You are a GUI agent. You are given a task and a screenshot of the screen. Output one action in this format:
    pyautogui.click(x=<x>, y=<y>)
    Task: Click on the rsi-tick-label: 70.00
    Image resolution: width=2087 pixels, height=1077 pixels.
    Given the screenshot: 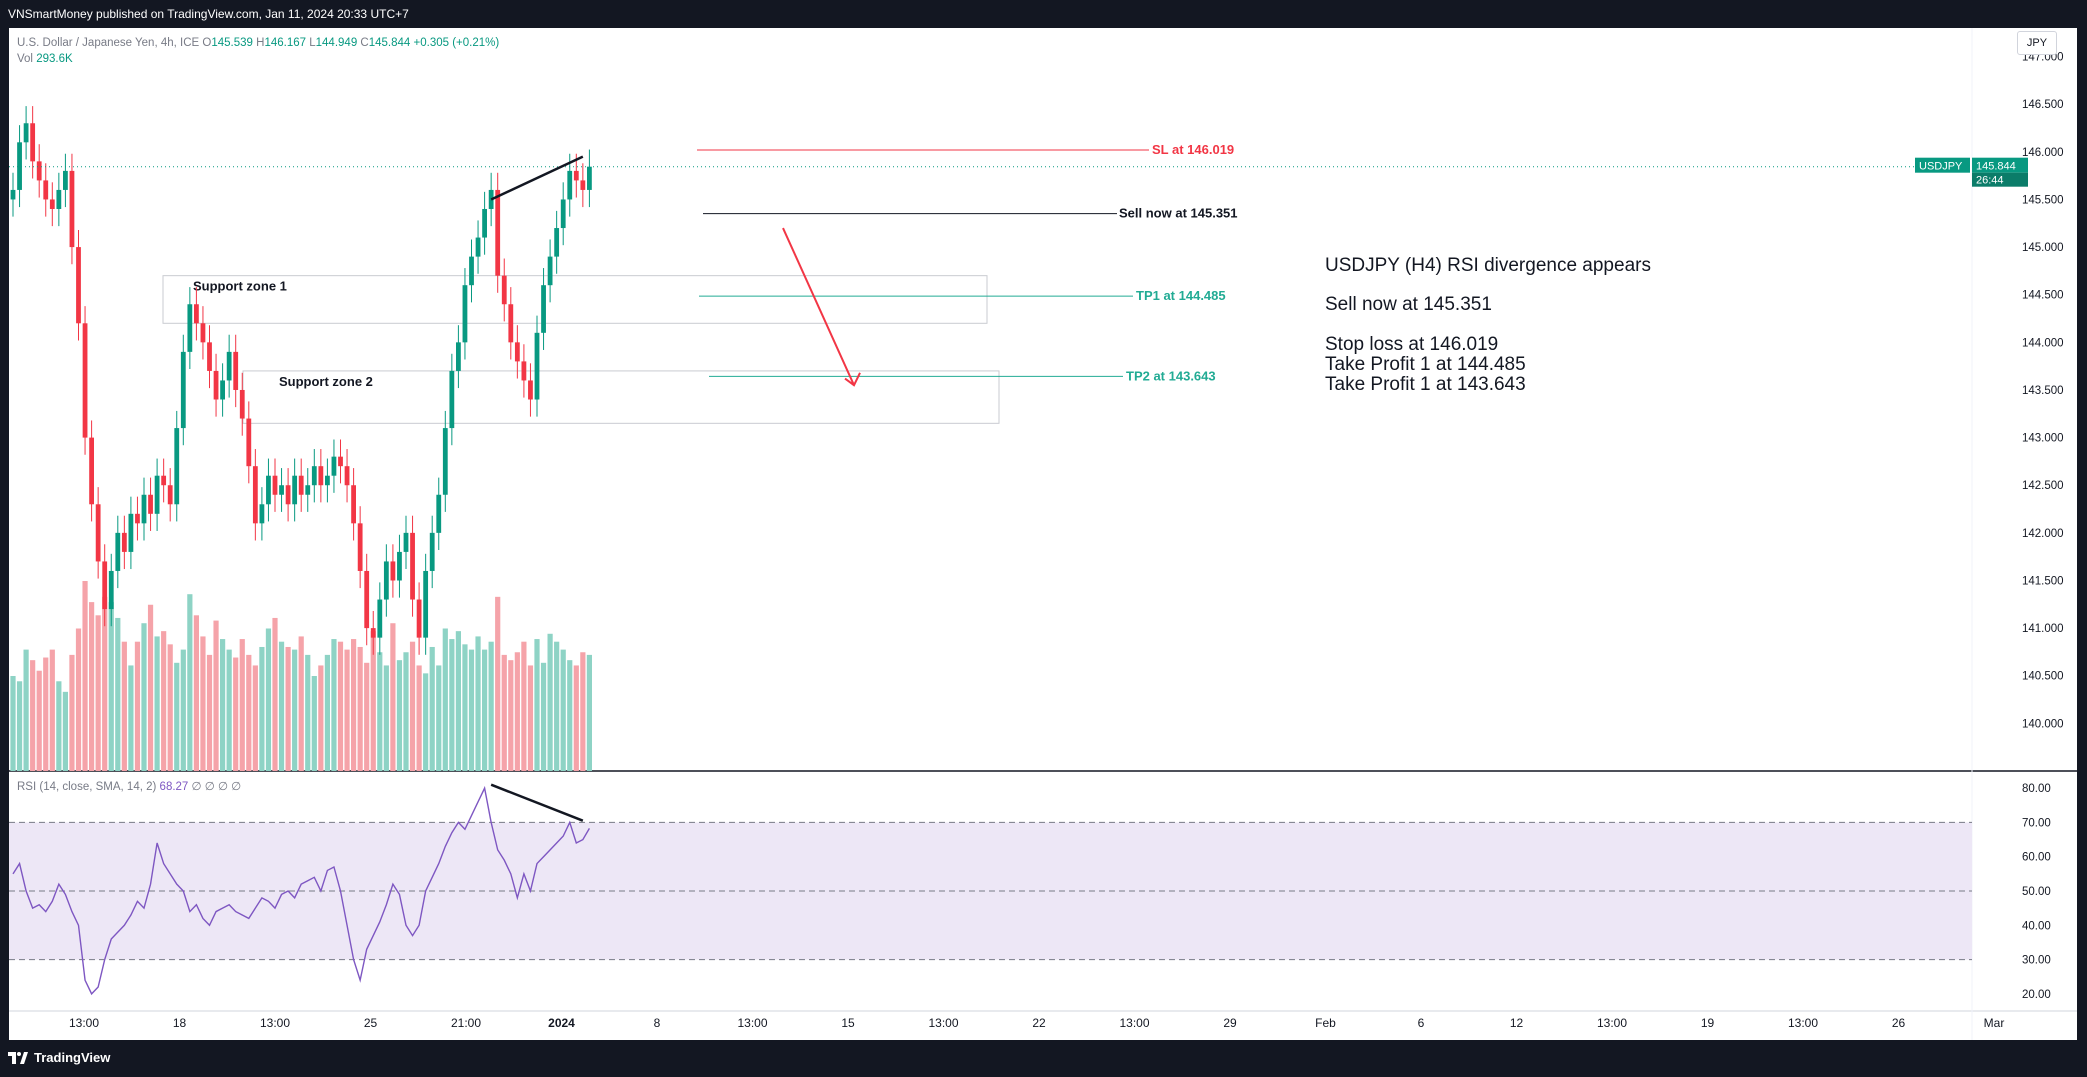 What is the action you would take?
    pyautogui.click(x=2036, y=823)
    